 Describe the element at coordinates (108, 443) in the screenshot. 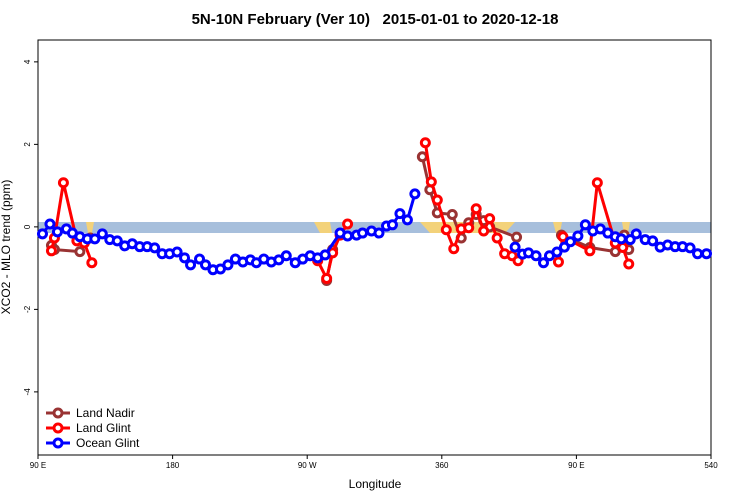

I see `legend-label: Ocean Glint` at that location.